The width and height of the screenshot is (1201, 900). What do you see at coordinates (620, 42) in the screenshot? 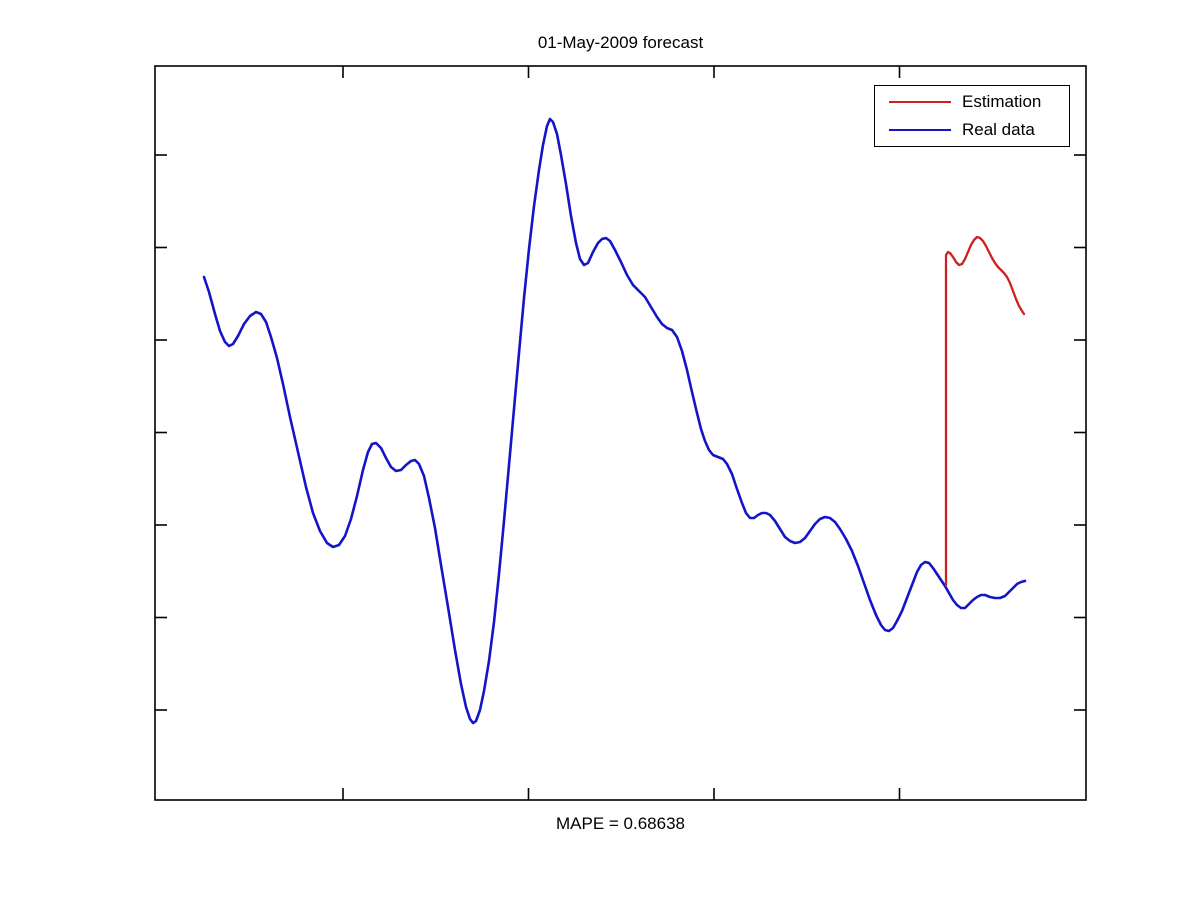
I see `chart-title: 01-May-2009 forecast` at bounding box center [620, 42].